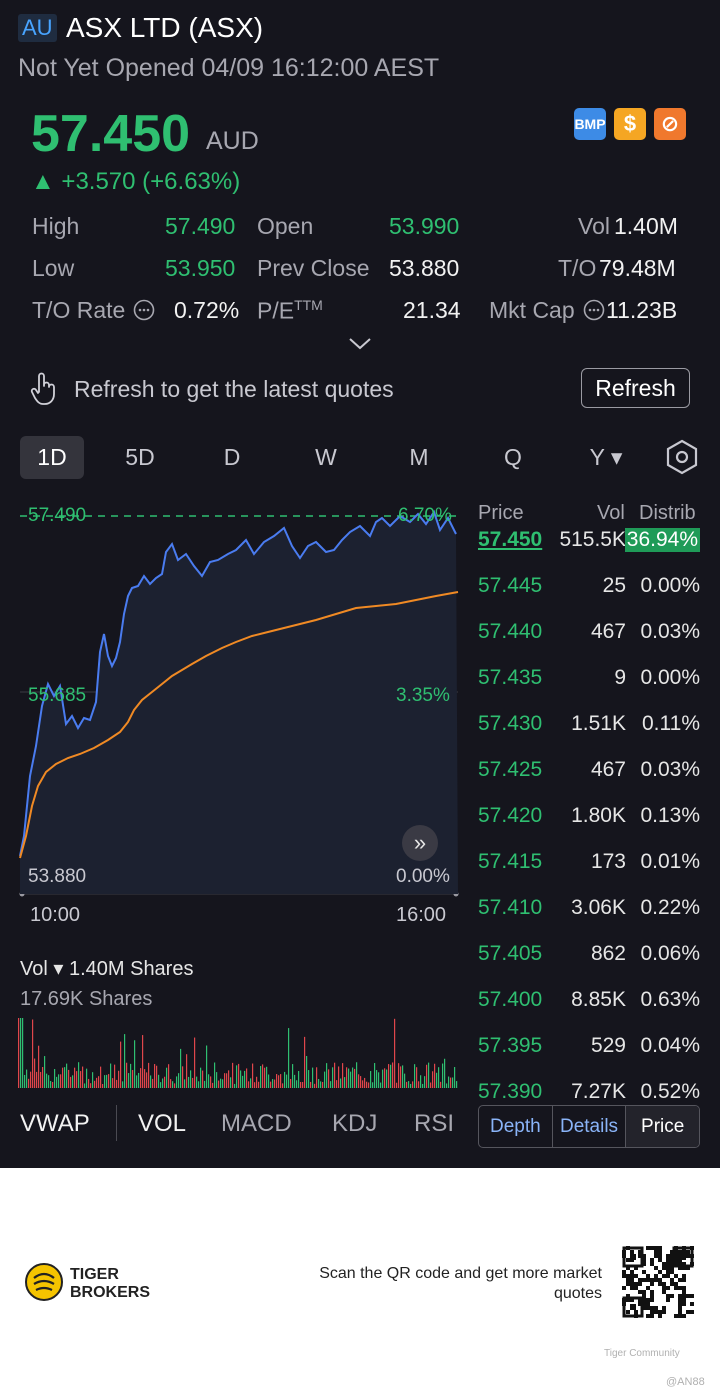 Image resolution: width=720 pixels, height=1398 pixels. What do you see at coordinates (590, 1126) in the screenshot?
I see `tab-details: Details` at bounding box center [590, 1126].